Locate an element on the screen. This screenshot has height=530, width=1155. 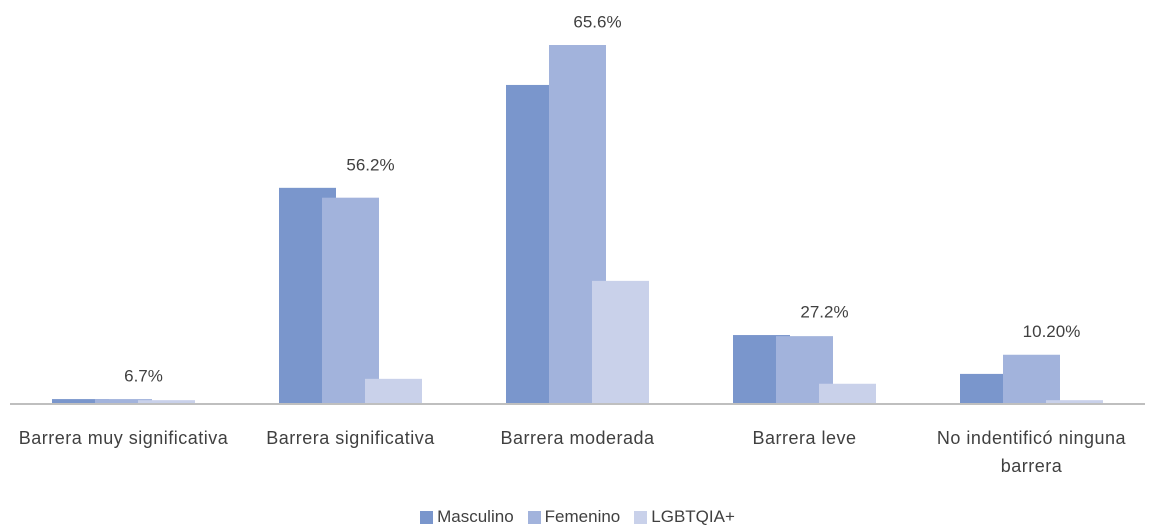
annotation: 6.7% is located at coordinates (143, 376).